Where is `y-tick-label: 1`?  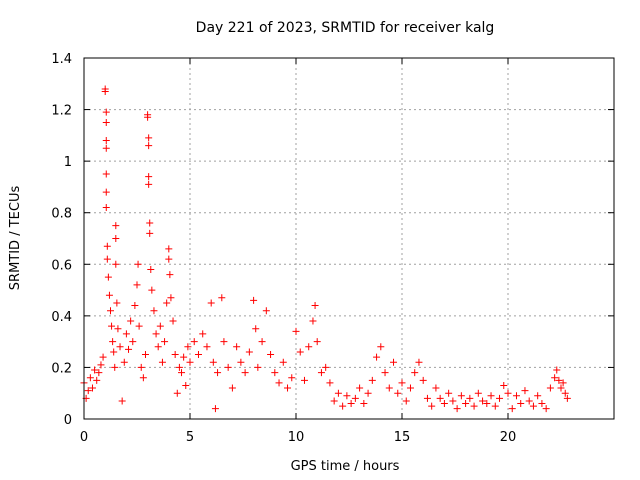
y-tick-label: 1 is located at coordinates (68, 162).